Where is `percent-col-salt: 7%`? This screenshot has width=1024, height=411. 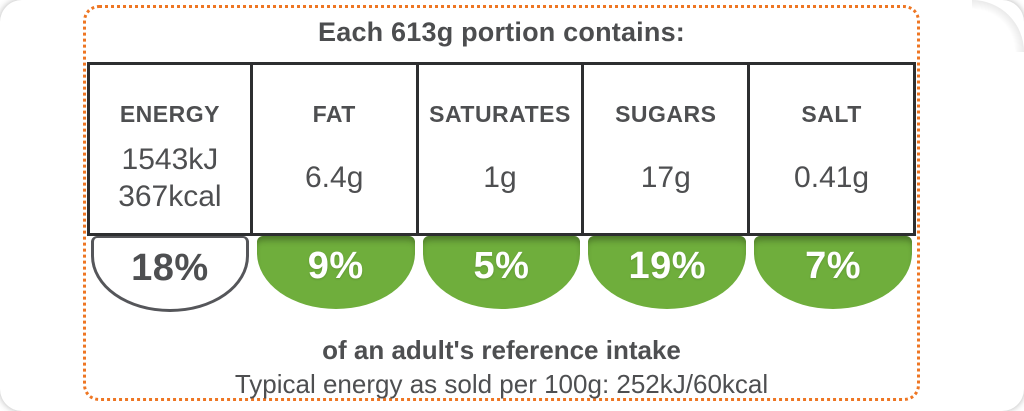 percent-col-salt: 7% is located at coordinates (833, 274).